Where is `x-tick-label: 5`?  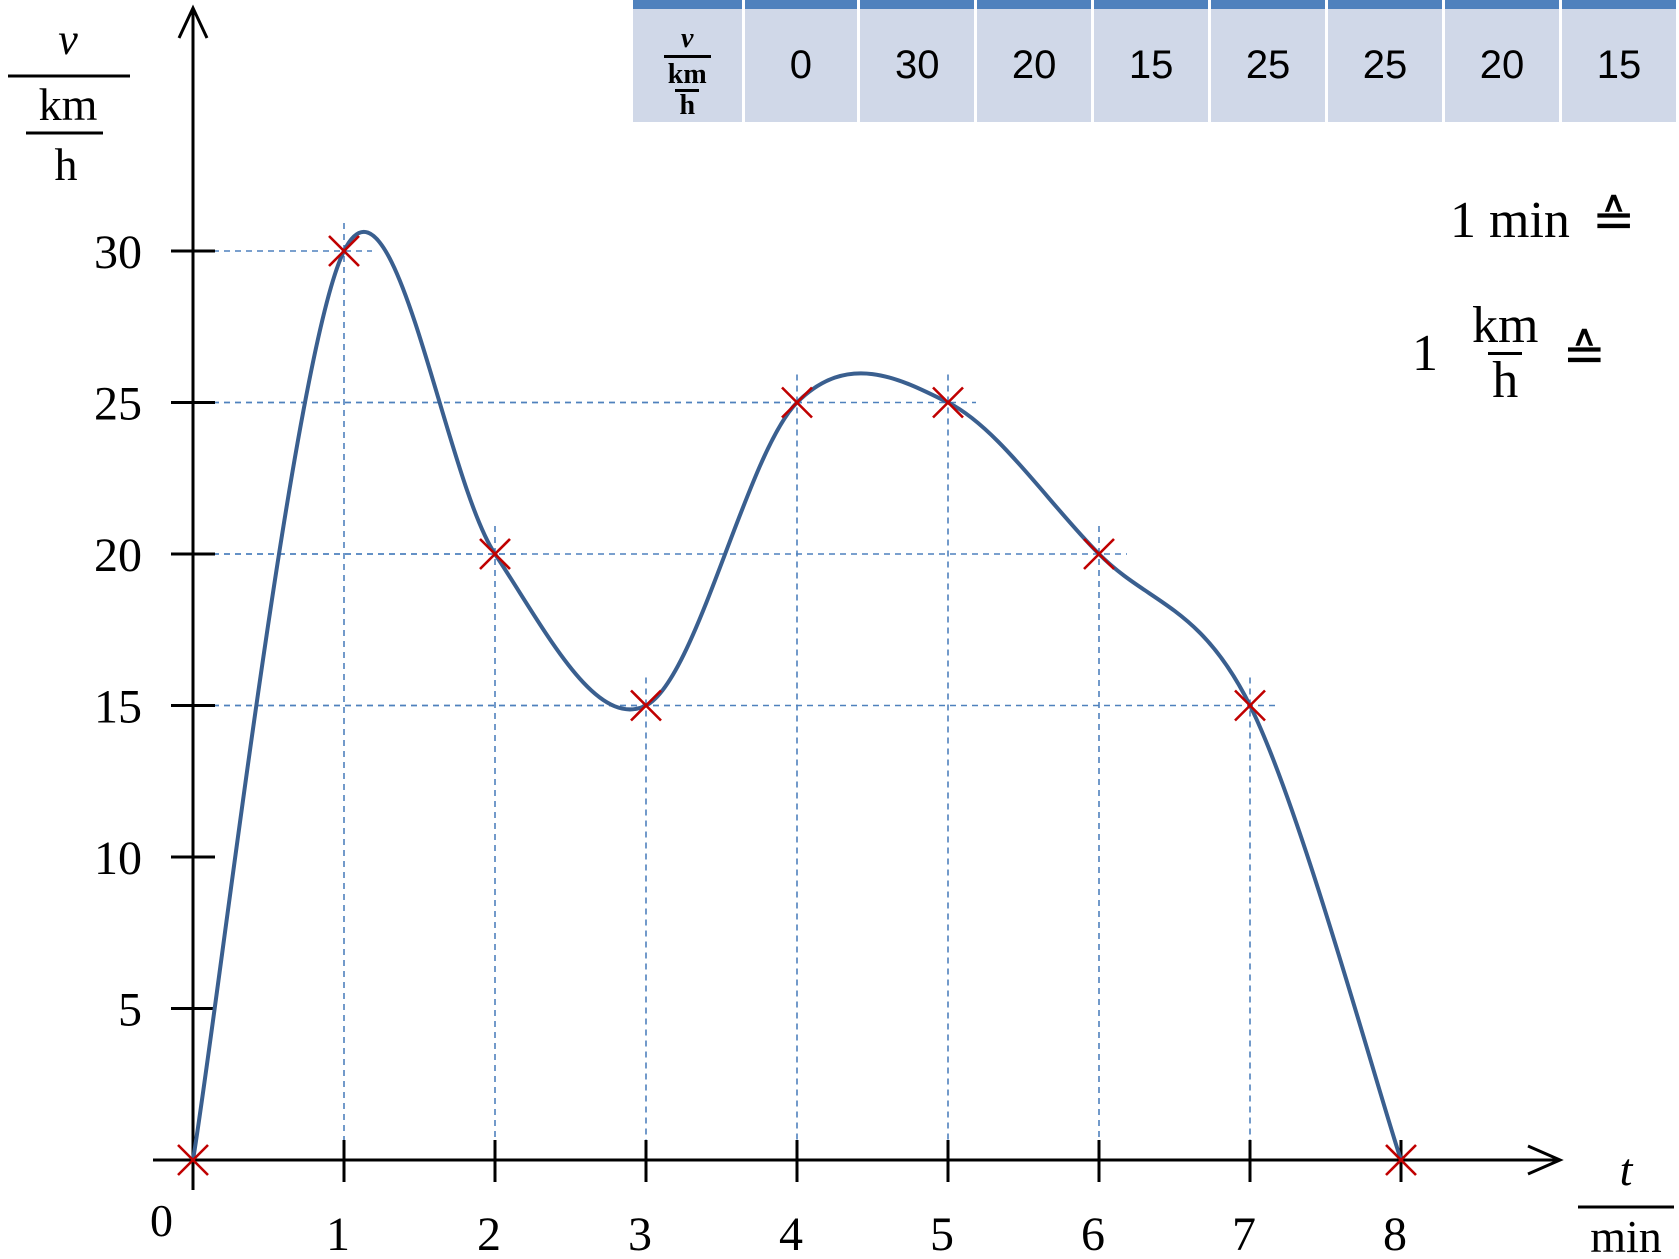 x-tick-label: 5 is located at coordinates (942, 1233).